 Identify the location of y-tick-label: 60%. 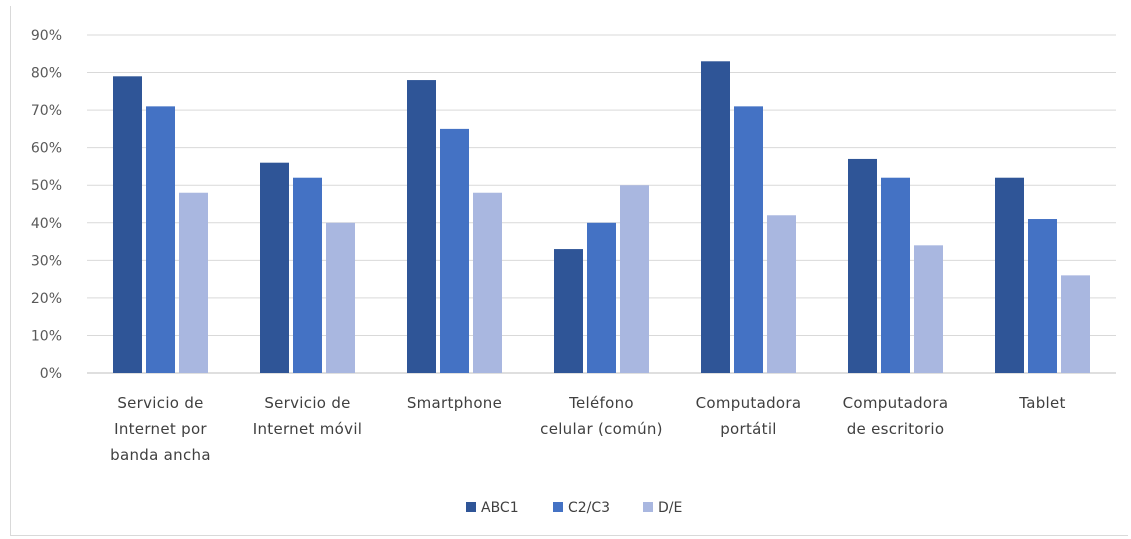
(46, 149).